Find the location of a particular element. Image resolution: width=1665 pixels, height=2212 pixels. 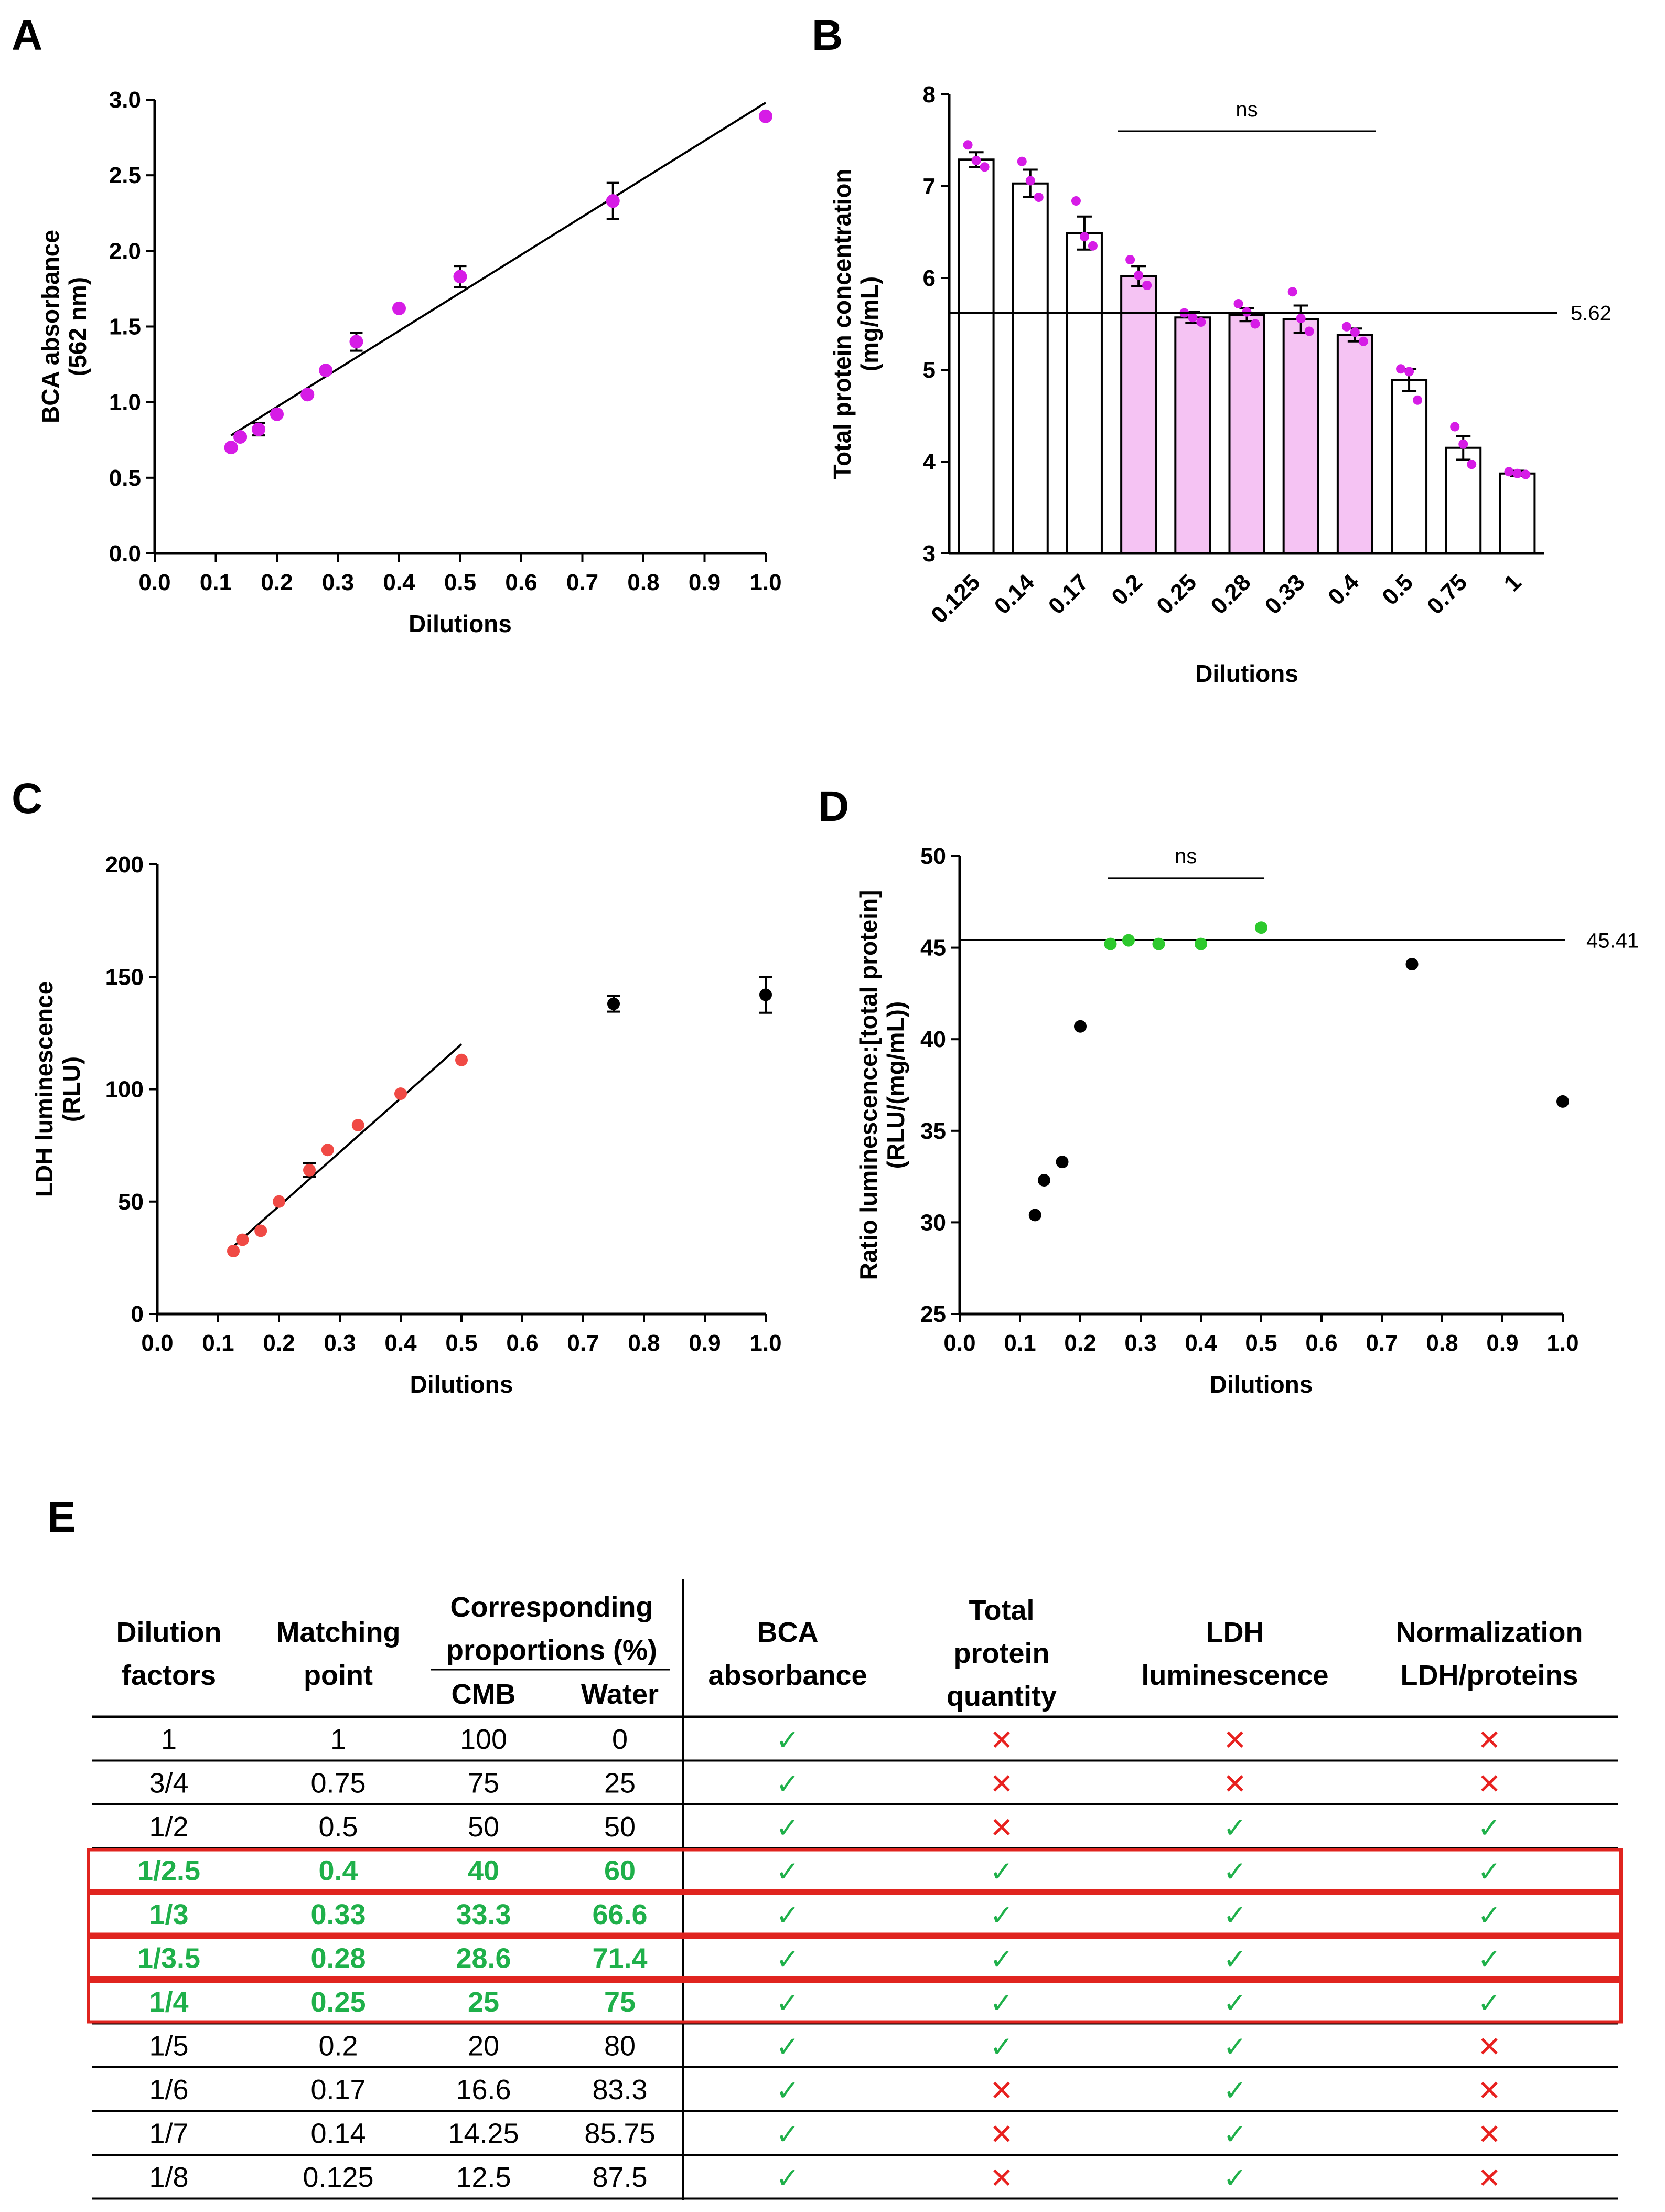

cell-cmb: 28.6 is located at coordinates (483, 1958).